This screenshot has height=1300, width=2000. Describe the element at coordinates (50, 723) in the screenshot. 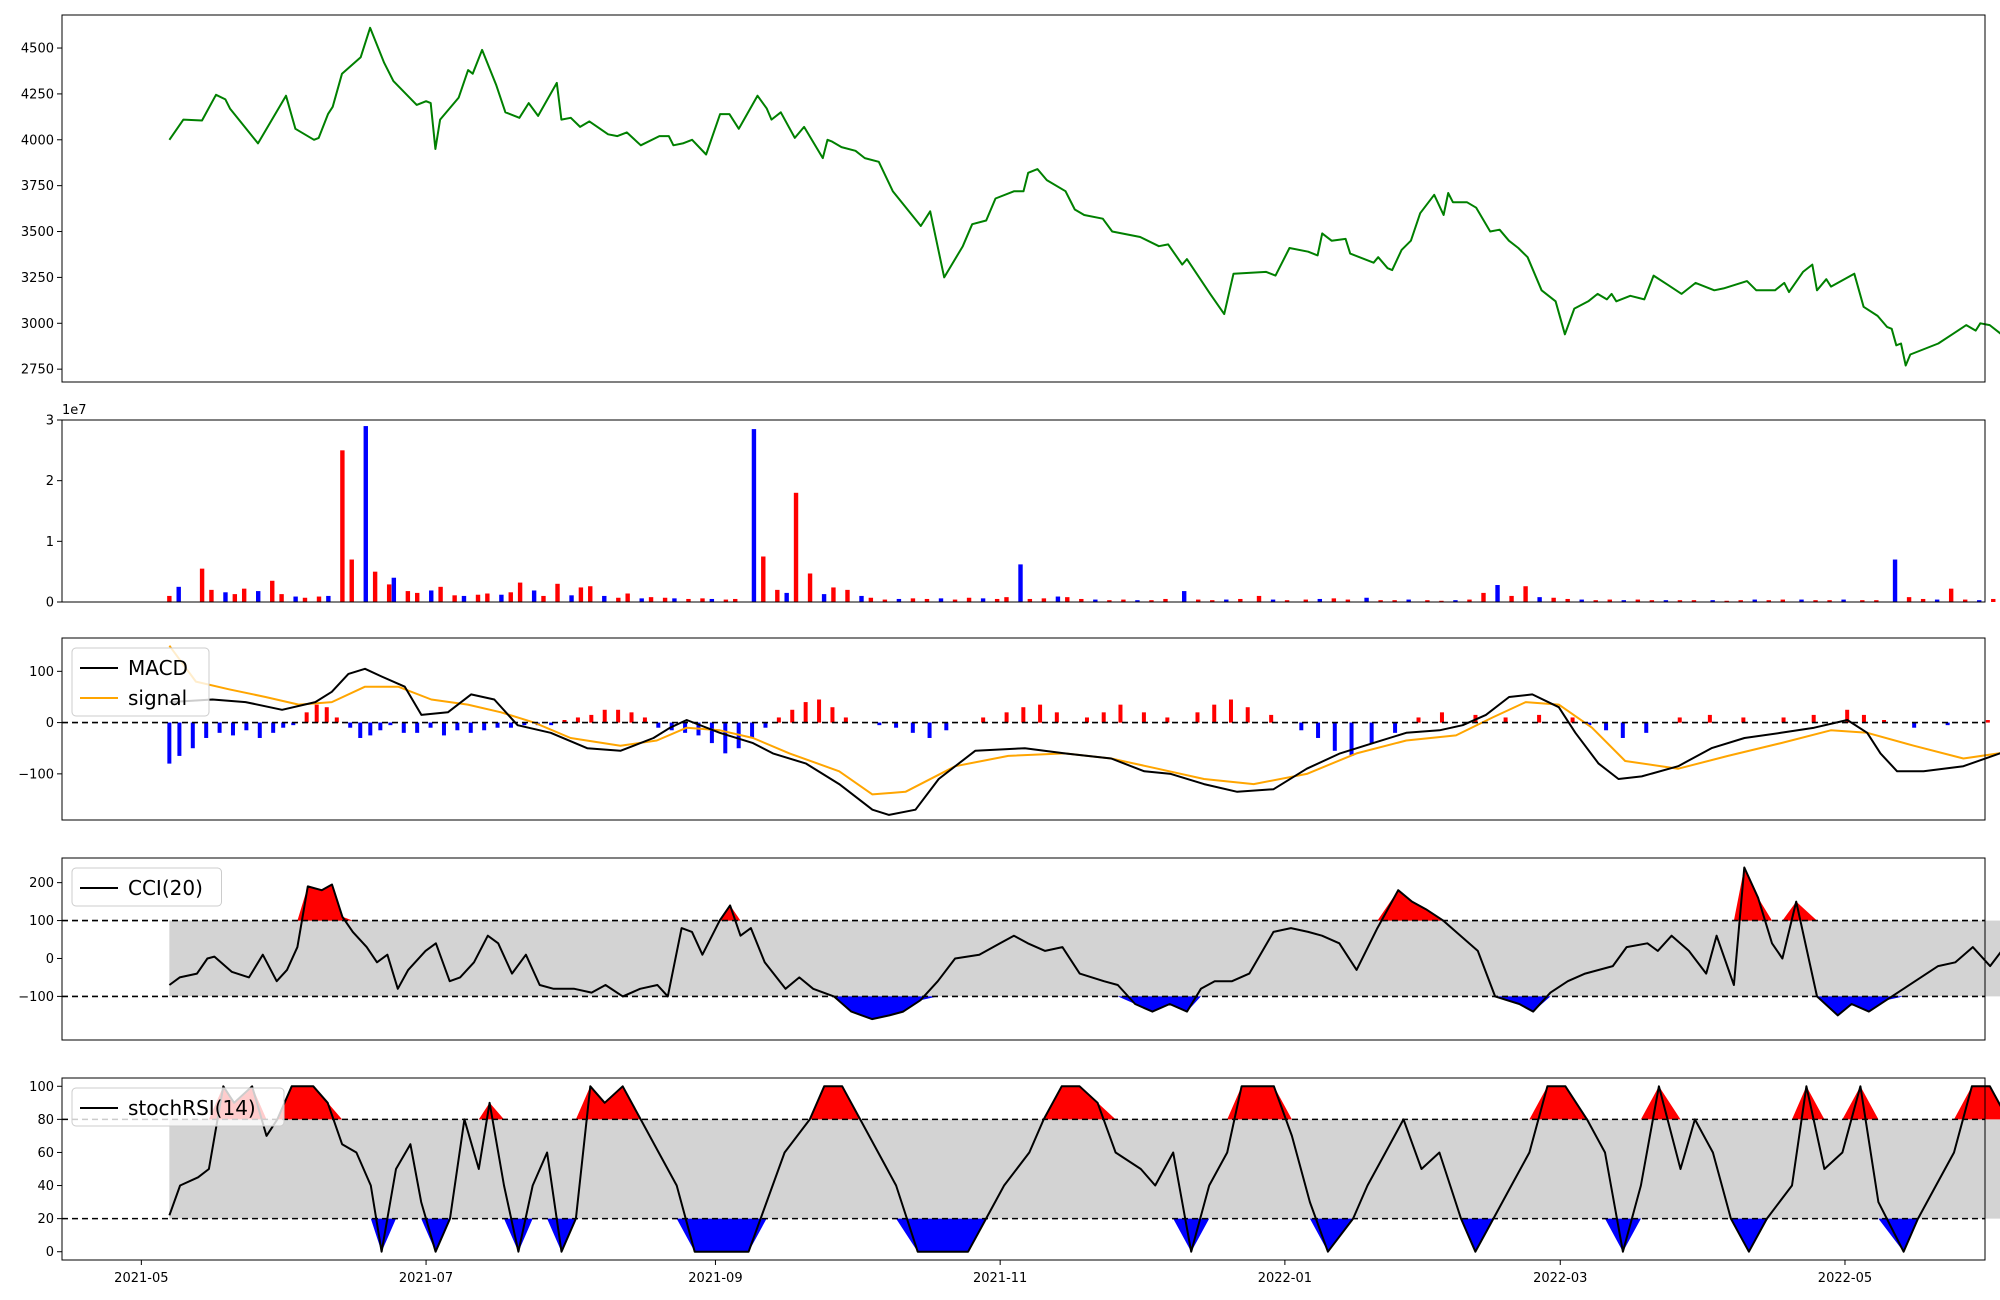

I see `macd-ytick-label: 0` at that location.